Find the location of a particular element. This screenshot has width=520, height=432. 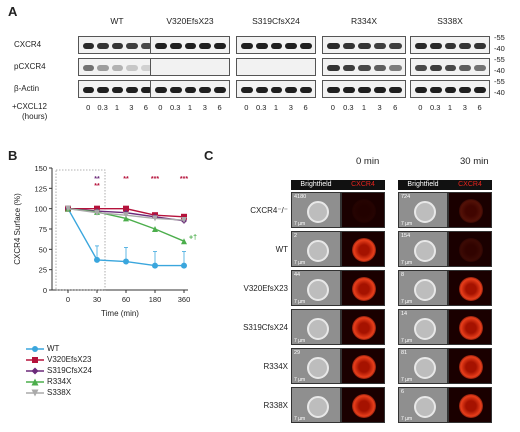

legend-item: S319CfsX24 is located at coordinates (59, 370).